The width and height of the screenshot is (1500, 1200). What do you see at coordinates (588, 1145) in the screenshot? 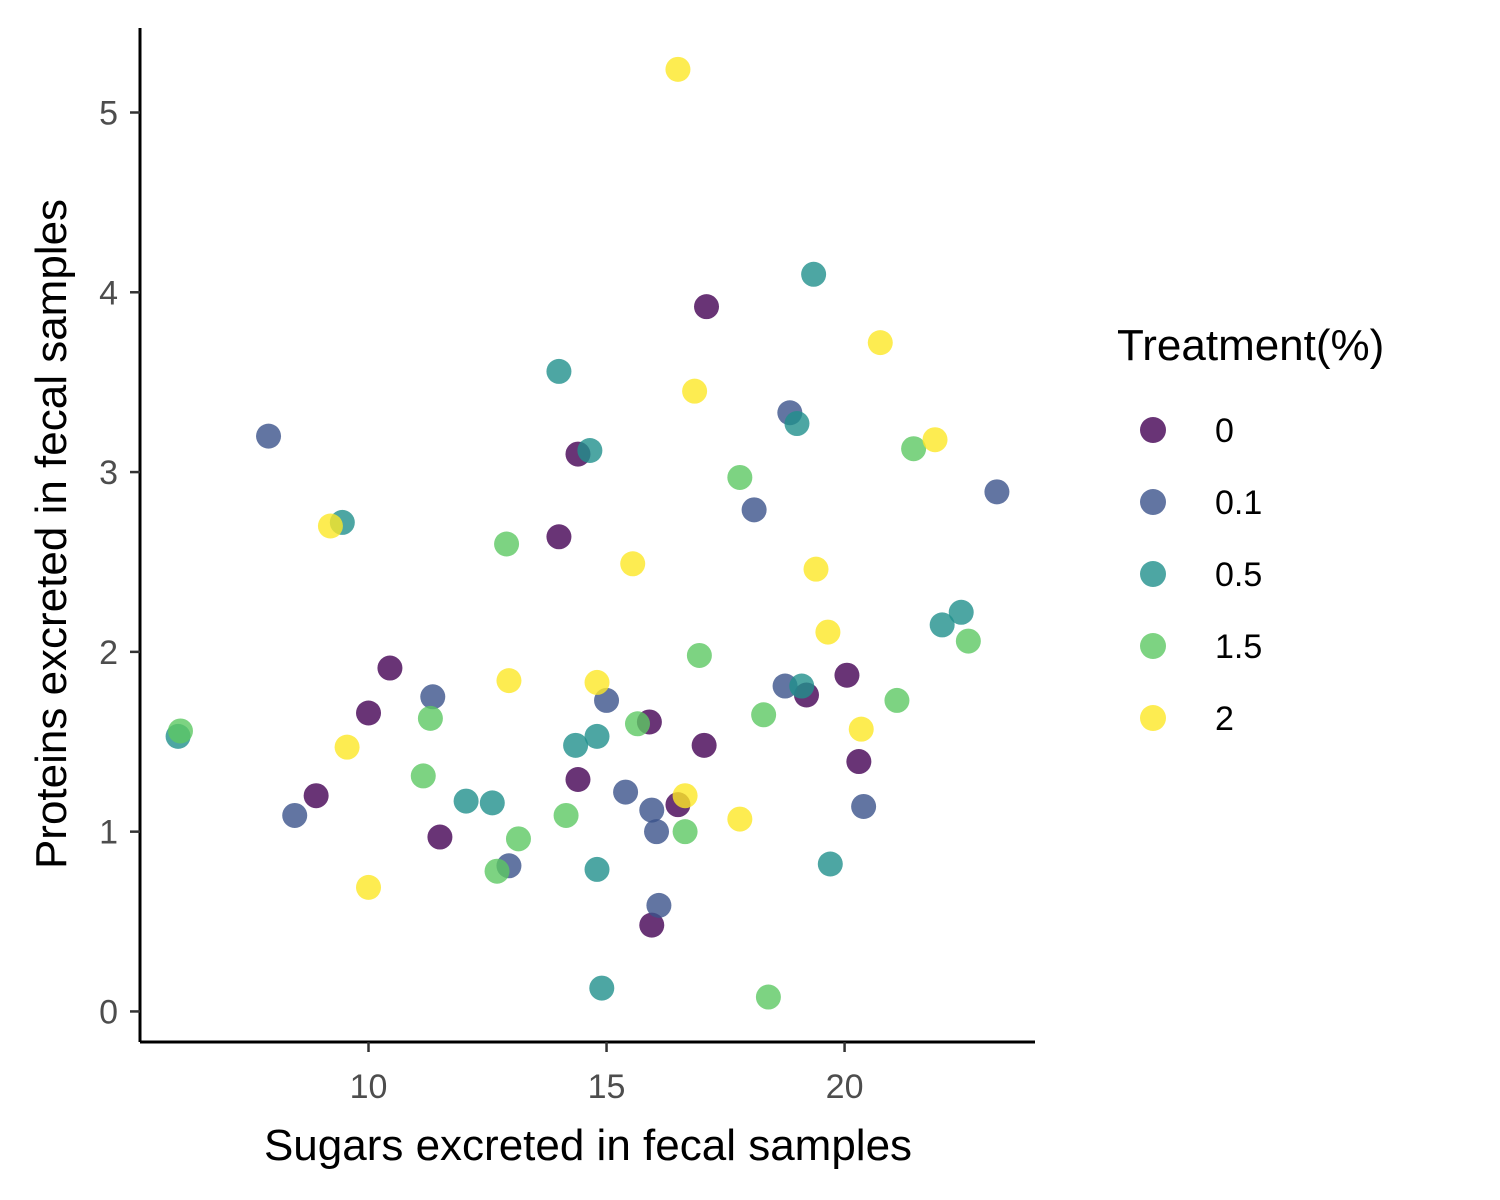
I see `x-axis-title: Sugars excreted in fecal samples` at bounding box center [588, 1145].